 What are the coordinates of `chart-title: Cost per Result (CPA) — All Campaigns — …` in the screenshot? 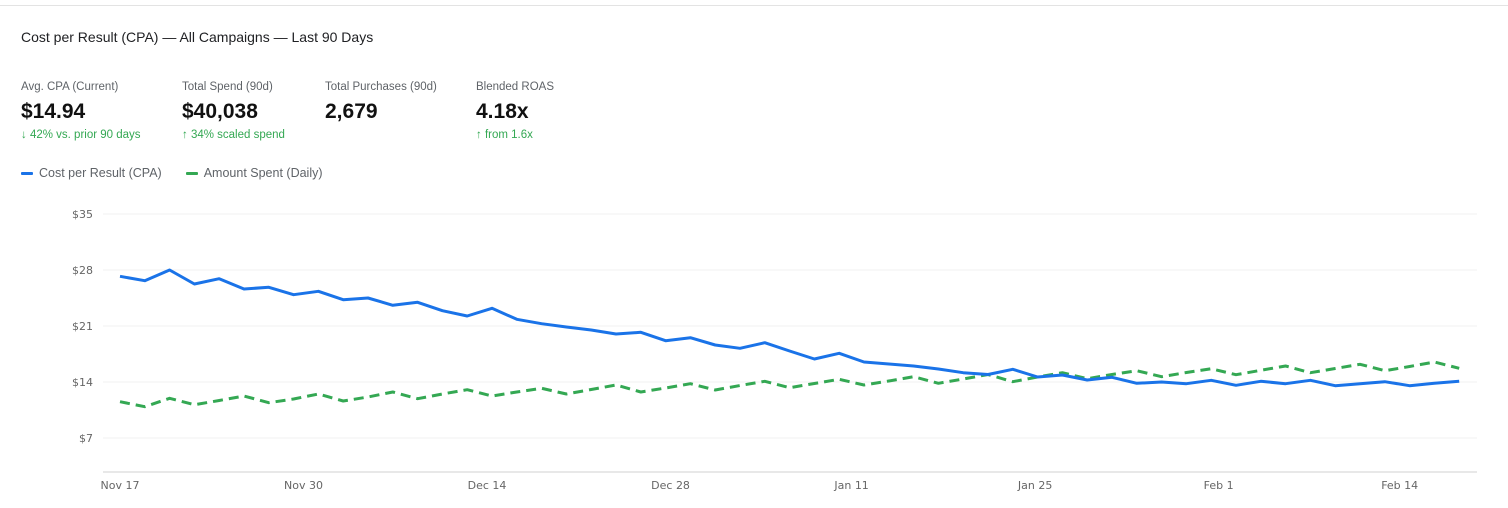 It's located at (197, 37).